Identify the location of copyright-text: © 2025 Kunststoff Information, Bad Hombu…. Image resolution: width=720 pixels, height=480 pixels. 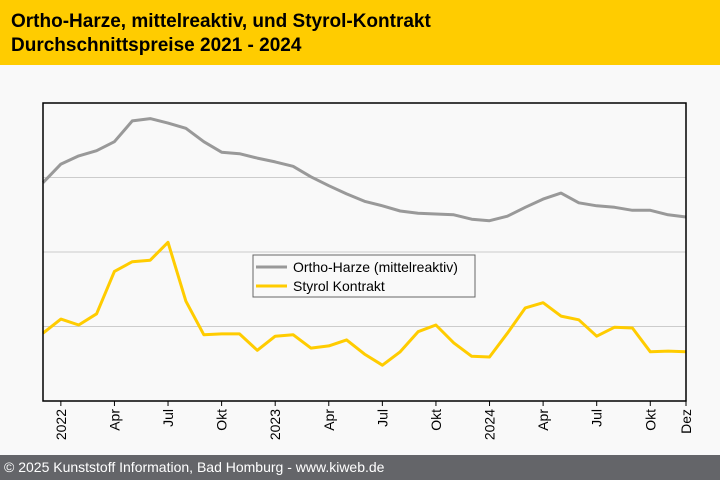
(194, 467).